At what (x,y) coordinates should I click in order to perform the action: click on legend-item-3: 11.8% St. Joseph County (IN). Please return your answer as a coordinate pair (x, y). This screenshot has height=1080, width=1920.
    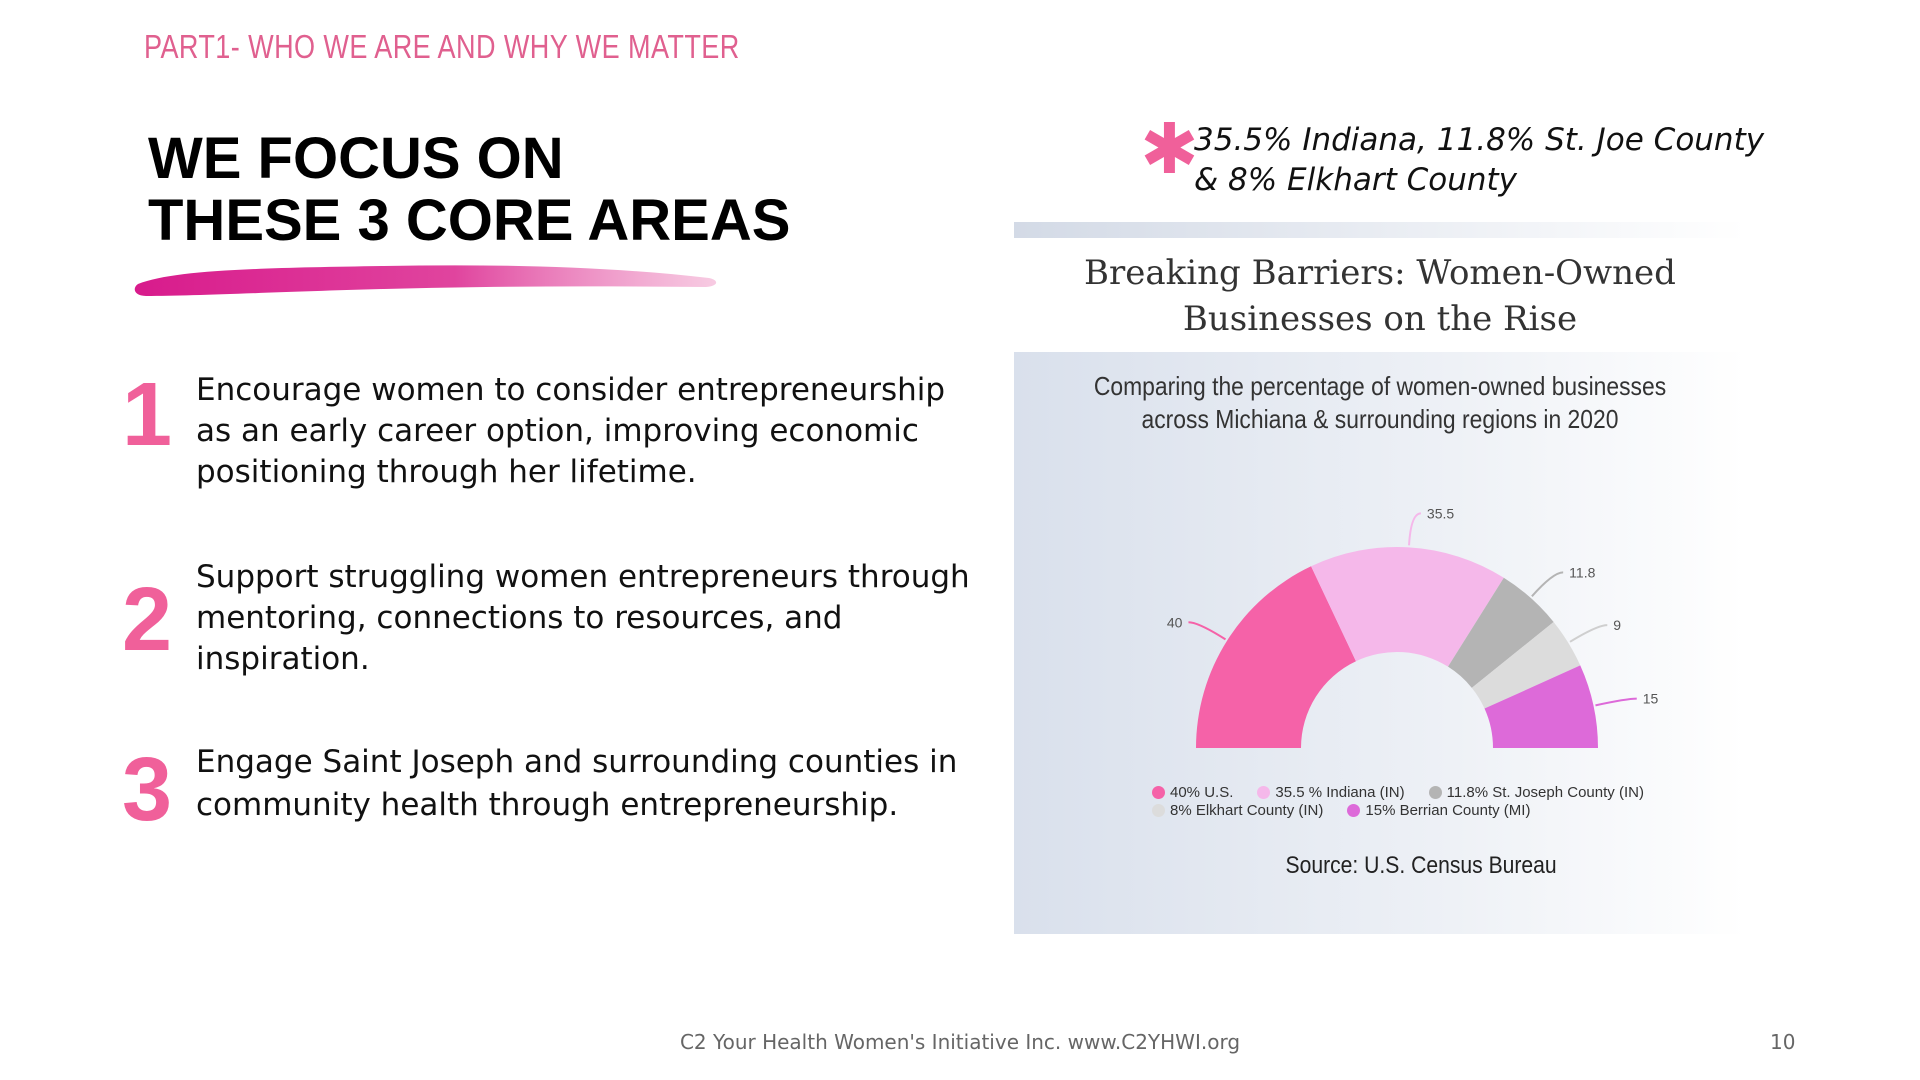
    Looking at the image, I should click on (1536, 793).